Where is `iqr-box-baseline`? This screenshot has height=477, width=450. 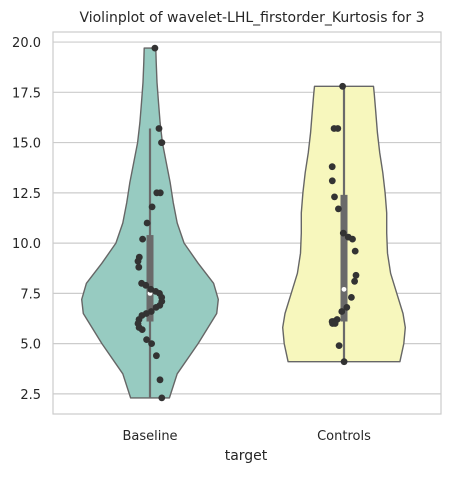 iqr-box-baseline is located at coordinates (150, 278).